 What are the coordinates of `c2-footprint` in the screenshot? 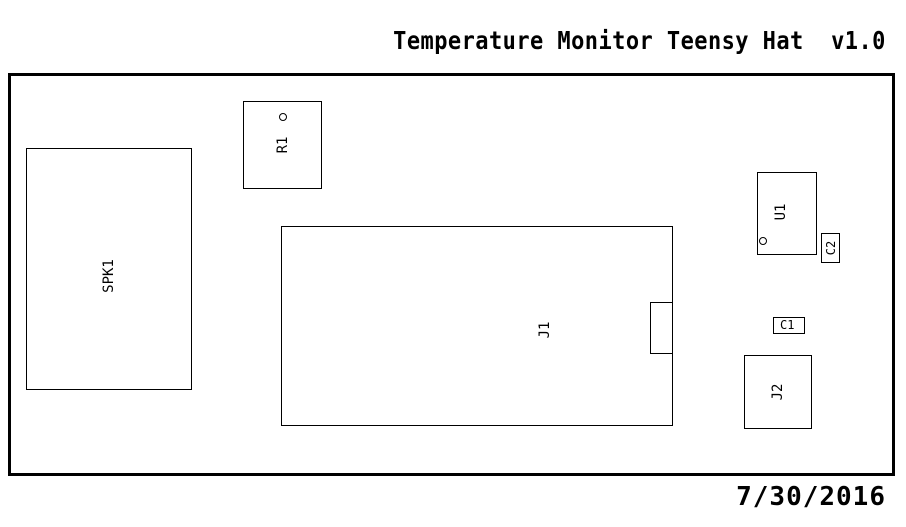 It's located at (830, 248).